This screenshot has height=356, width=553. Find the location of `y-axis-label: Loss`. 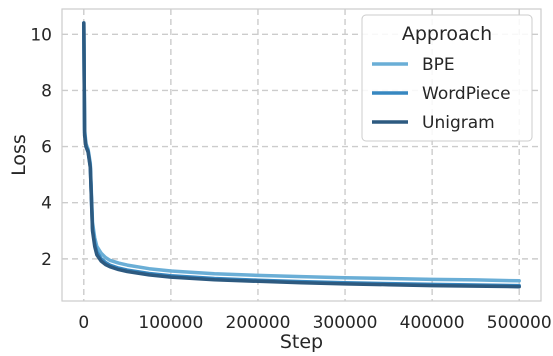

y-axis-label: Loss is located at coordinates (19, 155).